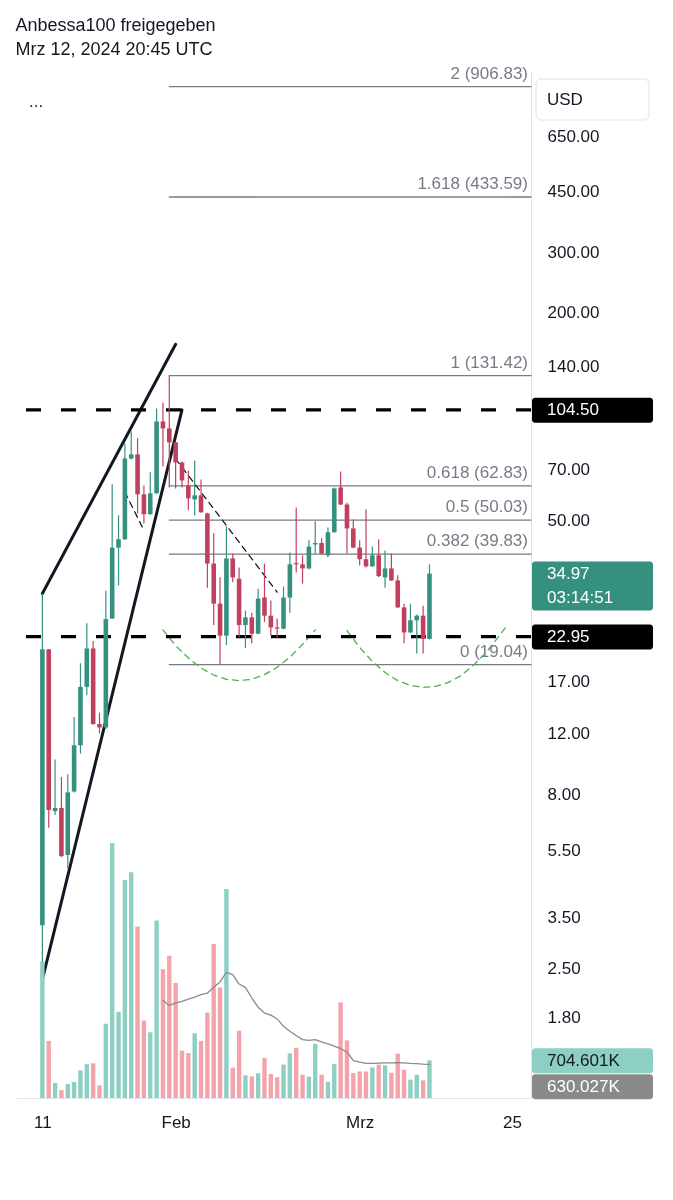 This screenshot has height=1200, width=673. I want to click on y-tick-label: 200.00, so click(573, 313).